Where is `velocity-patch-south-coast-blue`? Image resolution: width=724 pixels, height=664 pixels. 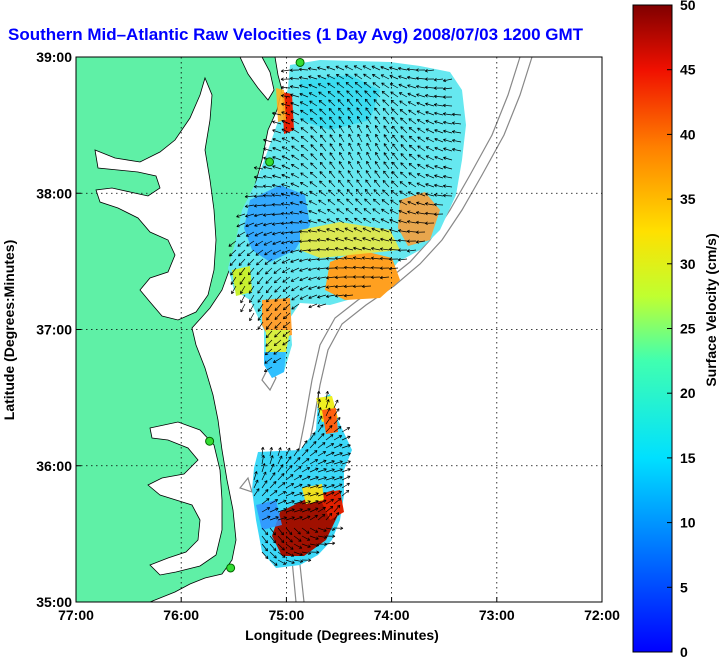
velocity-patch-south-coast-blue is located at coordinates (269, 515).